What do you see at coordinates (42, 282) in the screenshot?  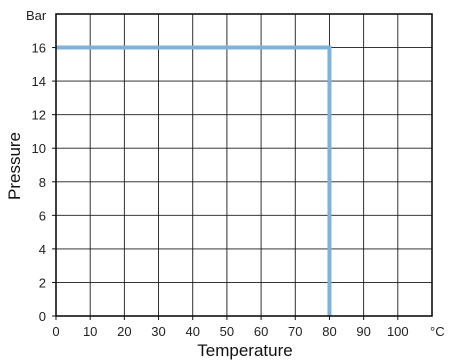 I see `y-tick-label: 2` at bounding box center [42, 282].